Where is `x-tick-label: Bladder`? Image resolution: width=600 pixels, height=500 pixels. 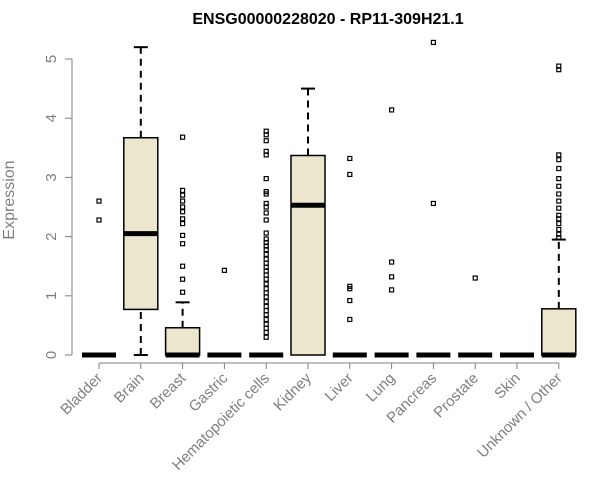 x-tick-label: Bladder is located at coordinates (81, 394).